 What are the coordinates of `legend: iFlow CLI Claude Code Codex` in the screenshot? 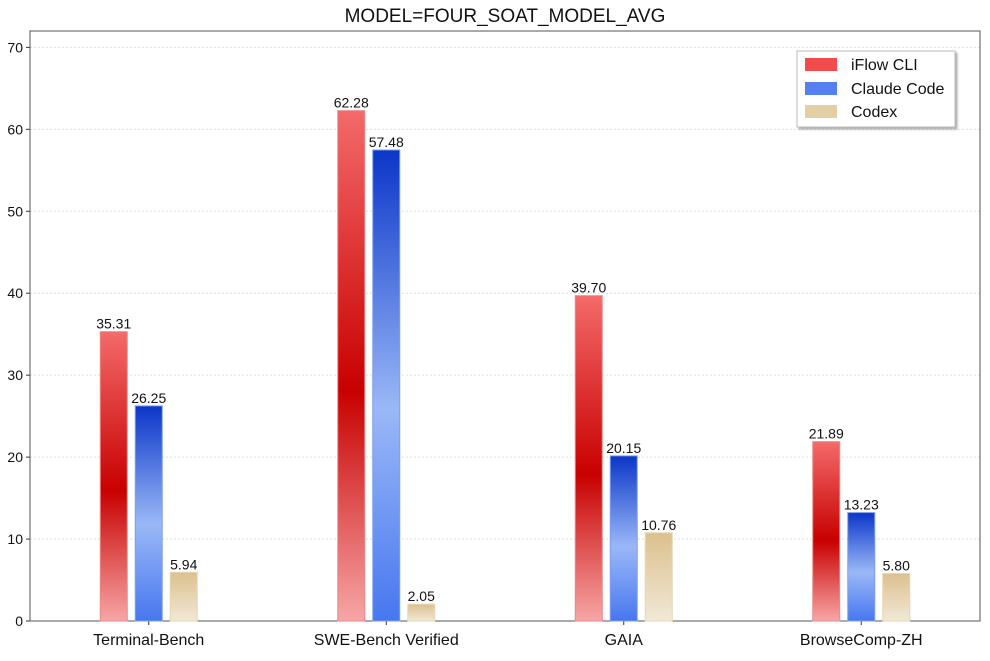 It's located at (876, 89).